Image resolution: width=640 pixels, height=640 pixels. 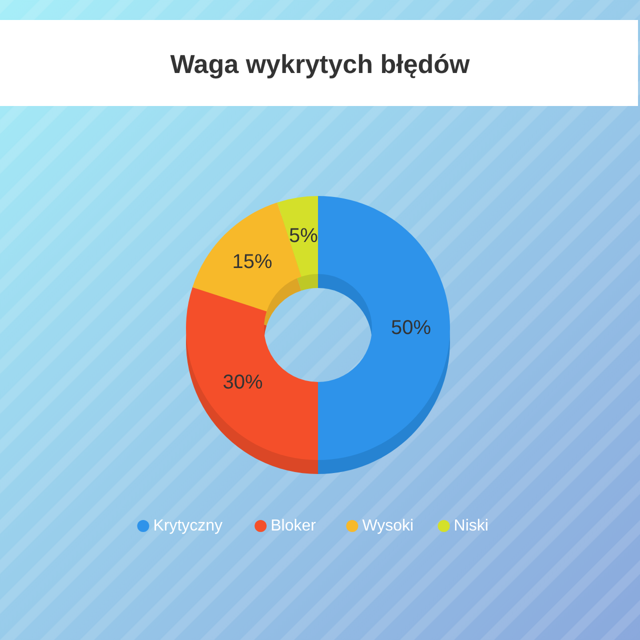 What do you see at coordinates (293, 526) in the screenshot?
I see `legend-label: Bloker` at bounding box center [293, 526].